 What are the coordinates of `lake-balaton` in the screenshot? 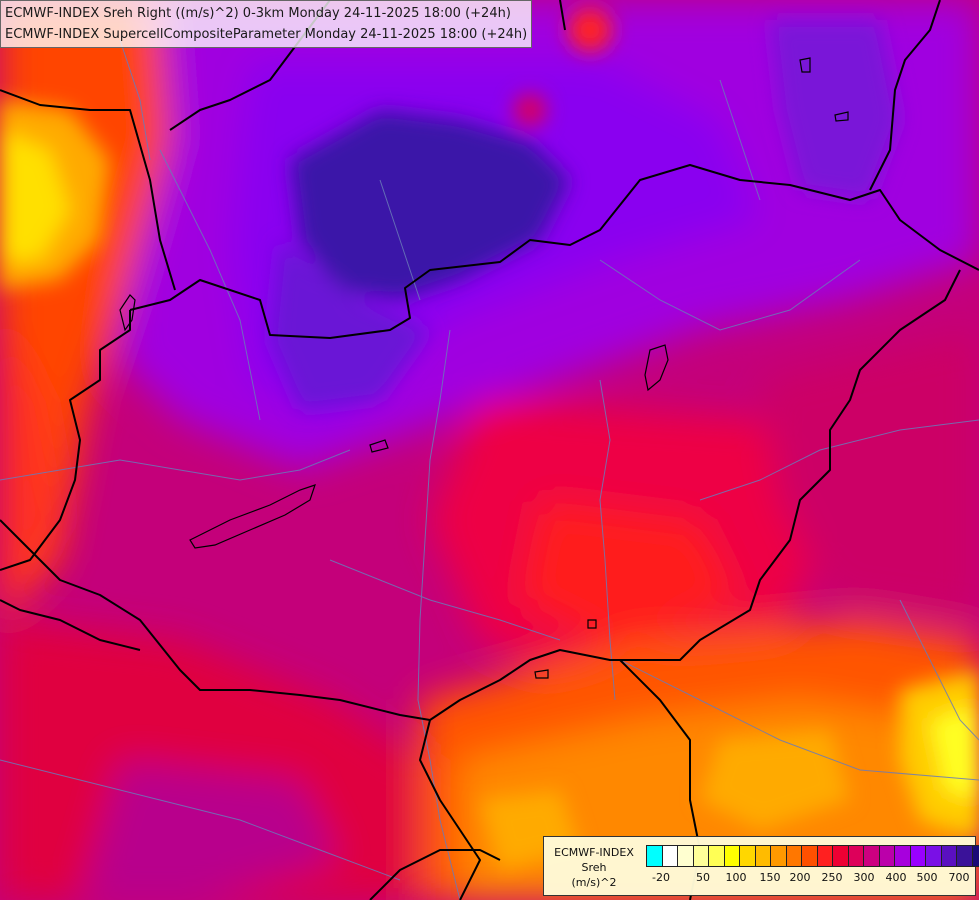 It's located at (252, 516).